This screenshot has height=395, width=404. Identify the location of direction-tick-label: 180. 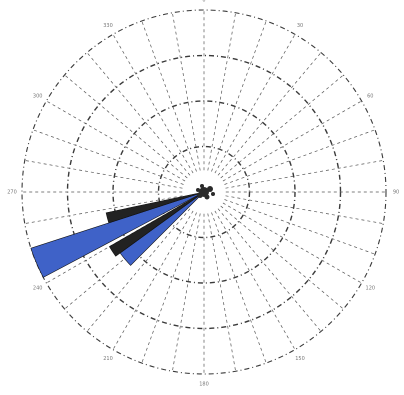
(204, 385).